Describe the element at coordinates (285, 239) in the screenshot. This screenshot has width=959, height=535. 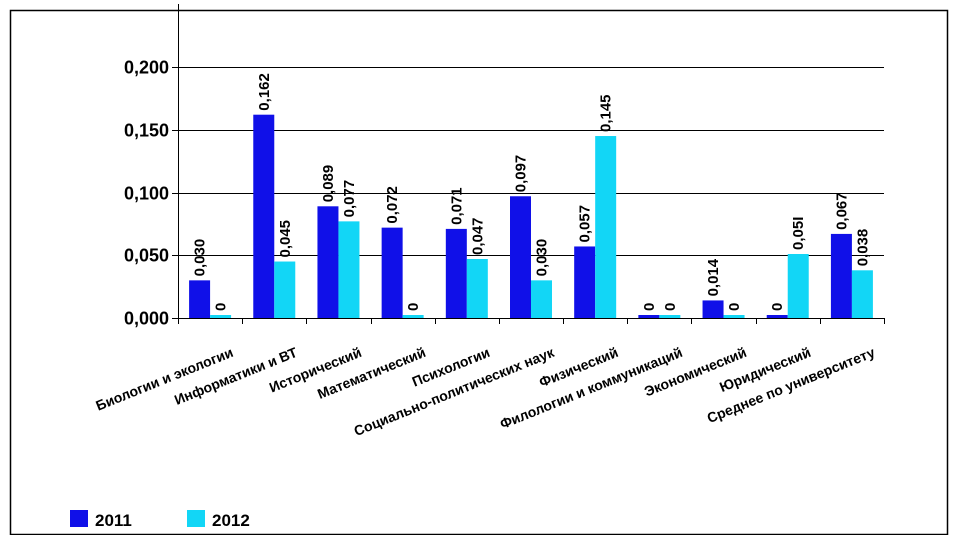
I see `data-label: 0,045` at that location.